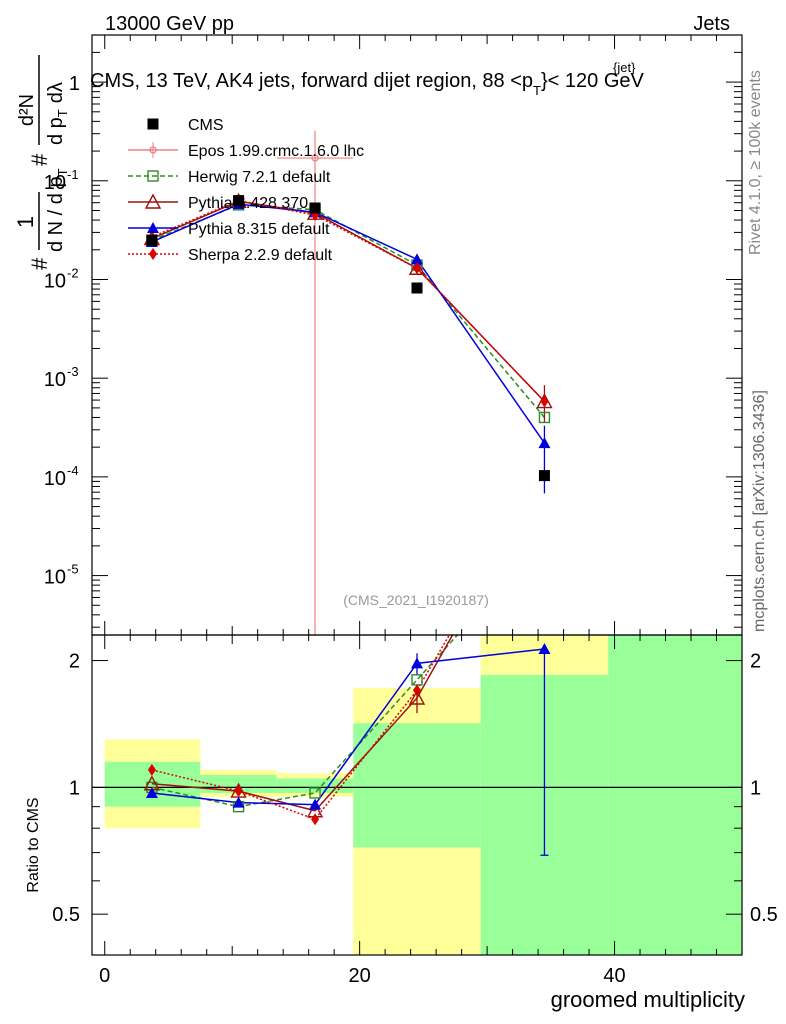 Image resolution: width=786 pixels, height=1024 pixels. Describe the element at coordinates (624, 67) in the screenshot. I see `title-sup: {jet}` at that location.